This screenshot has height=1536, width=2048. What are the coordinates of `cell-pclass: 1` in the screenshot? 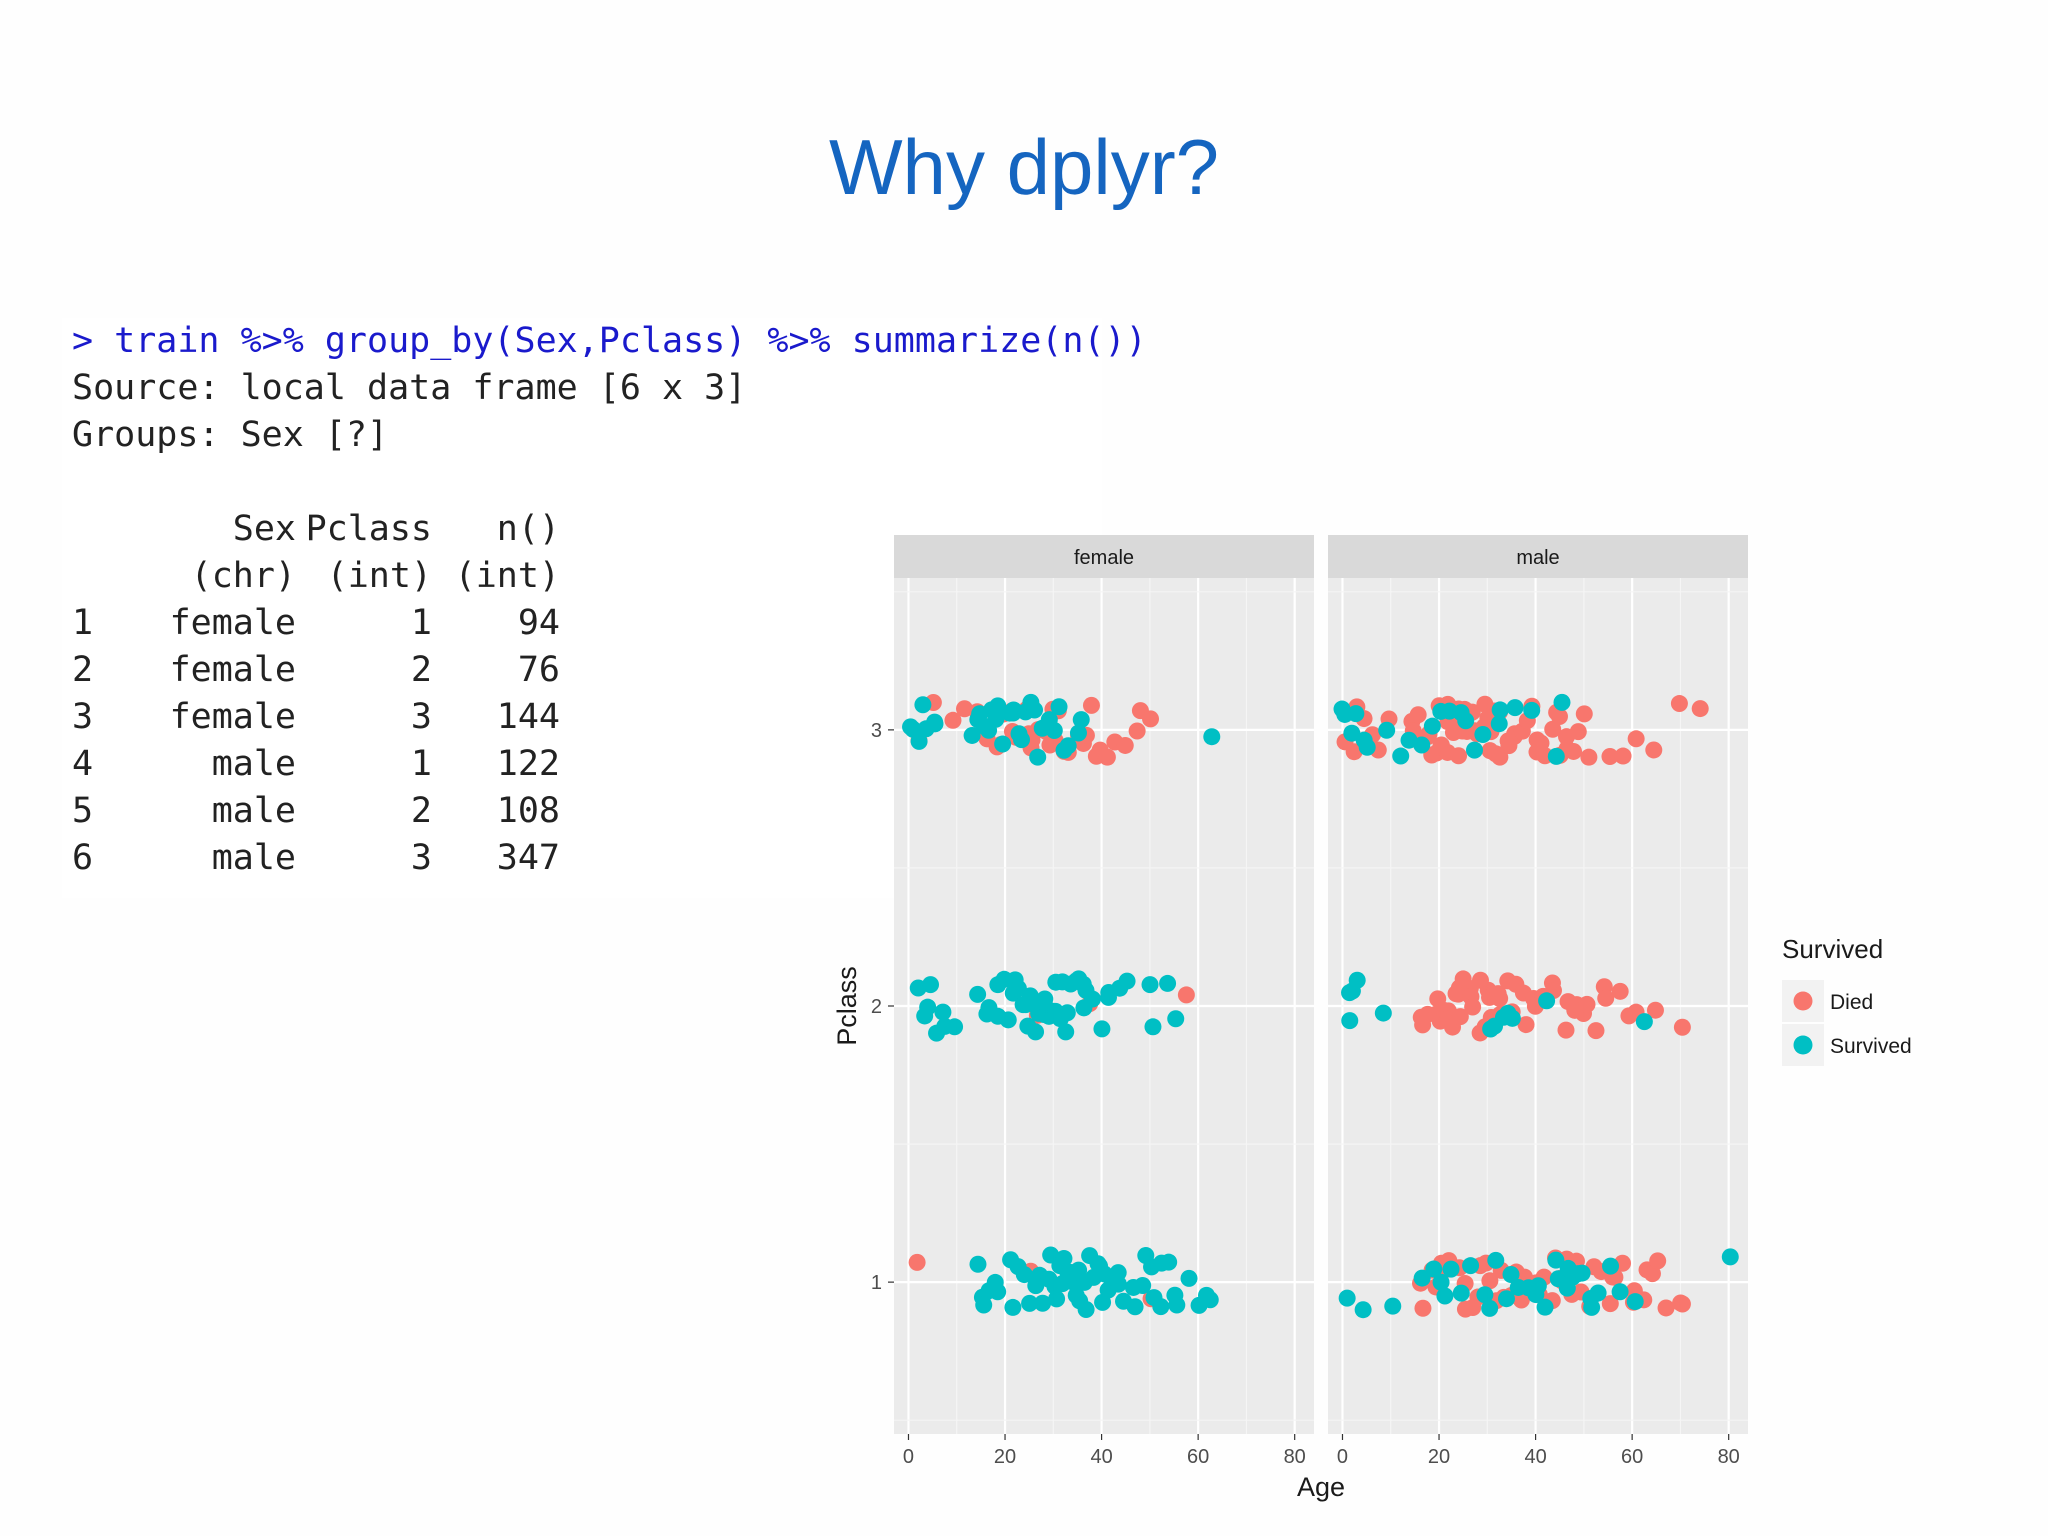 It's located at (421, 764).